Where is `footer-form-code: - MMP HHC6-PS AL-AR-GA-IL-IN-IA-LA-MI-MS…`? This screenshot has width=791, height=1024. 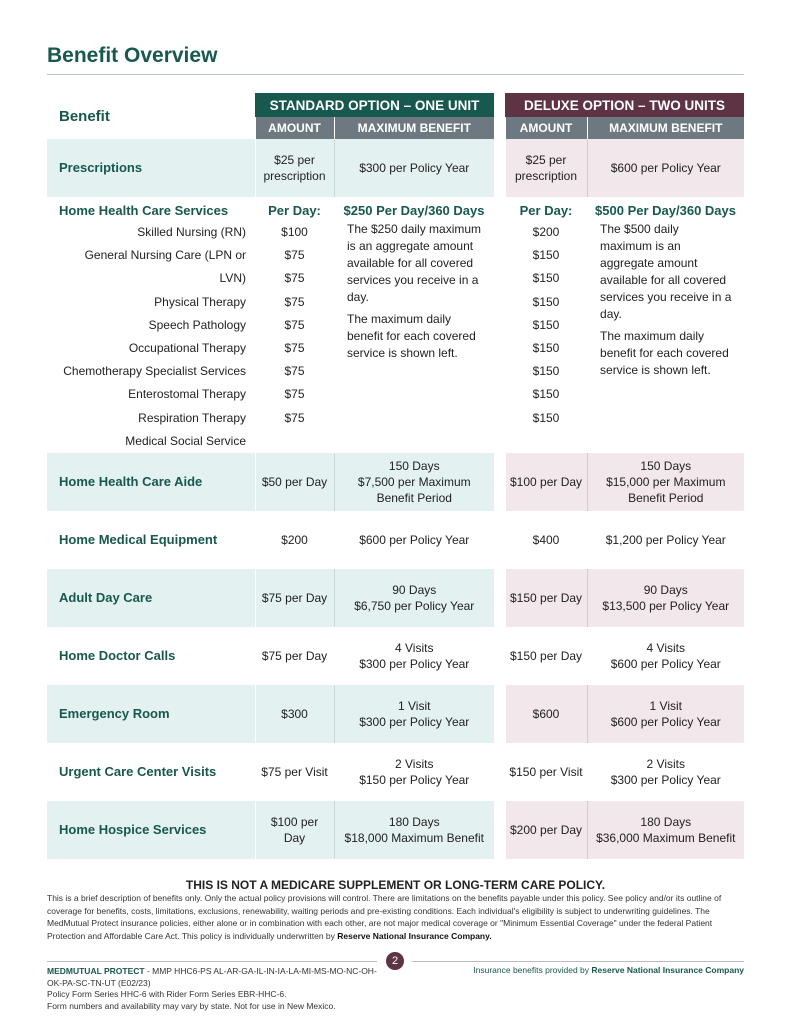 footer-form-code: - MMP HHC6-PS AL-AR-GA-IL-IN-IA-LA-MI-MS… is located at coordinates (212, 977).